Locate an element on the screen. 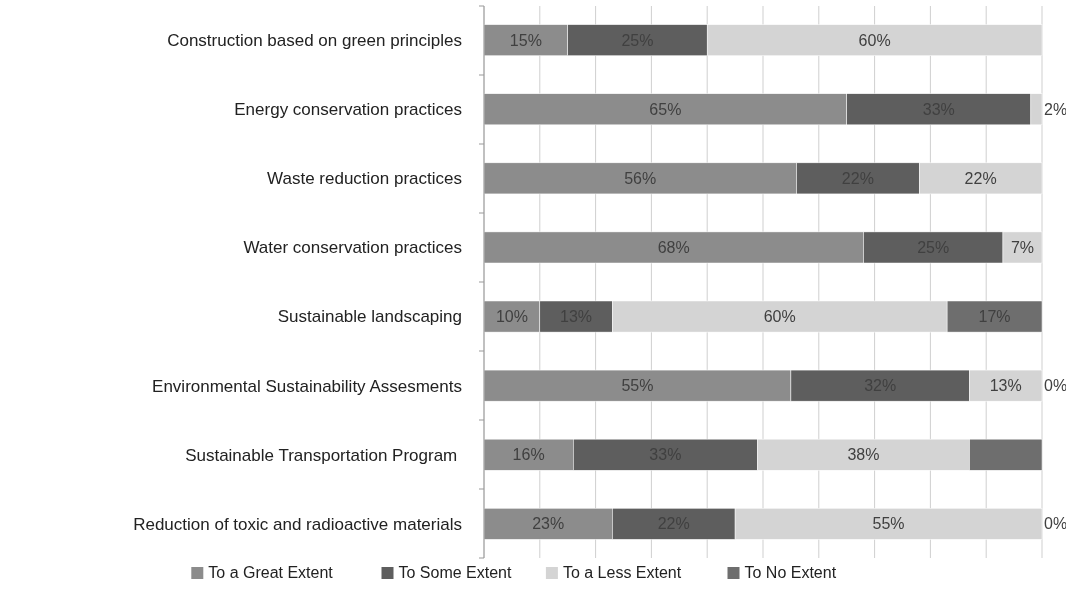  data-label: 68% is located at coordinates (673, 248).